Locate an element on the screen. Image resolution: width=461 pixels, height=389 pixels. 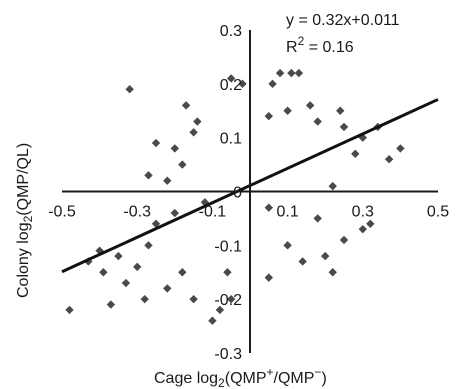
x-tick-label: -0.3 is located at coordinates (137, 212).